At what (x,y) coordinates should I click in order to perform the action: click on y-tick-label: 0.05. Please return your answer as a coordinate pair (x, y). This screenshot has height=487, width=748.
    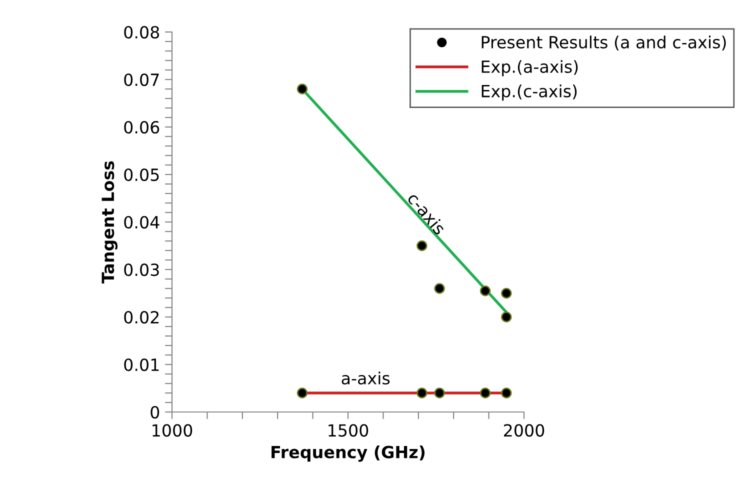
    Looking at the image, I should click on (141, 175).